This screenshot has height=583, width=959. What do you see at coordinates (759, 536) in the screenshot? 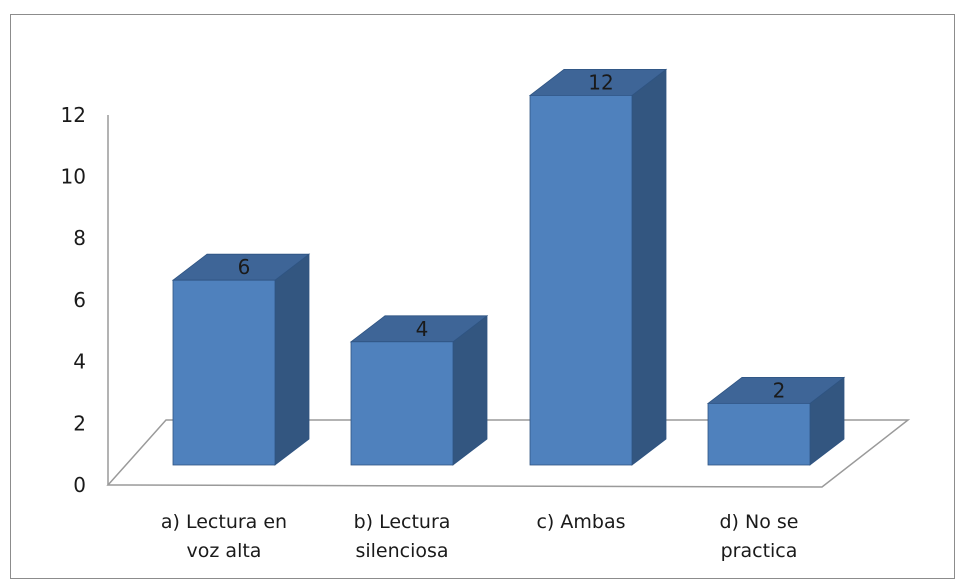
I see `category-label: d) No se practica` at bounding box center [759, 536].